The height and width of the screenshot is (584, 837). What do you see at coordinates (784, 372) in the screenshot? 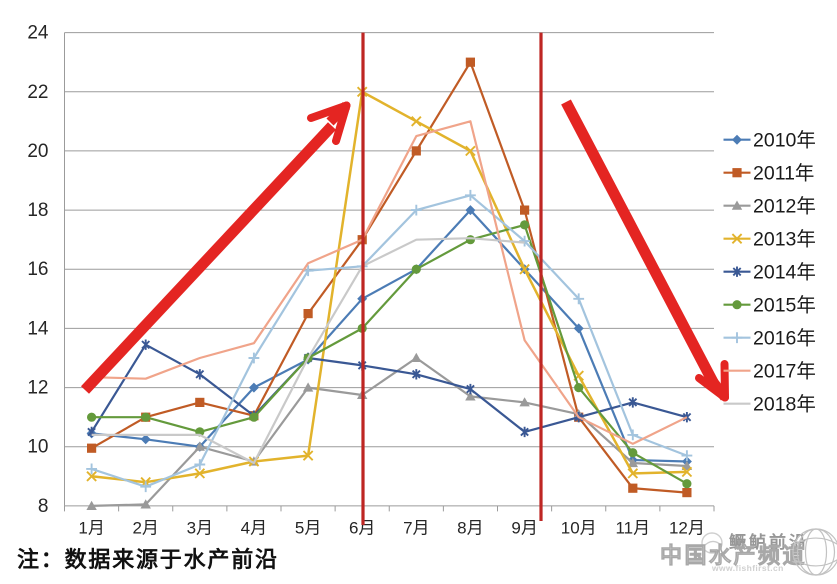
I see `svg-text: 2017年` at bounding box center [784, 372].